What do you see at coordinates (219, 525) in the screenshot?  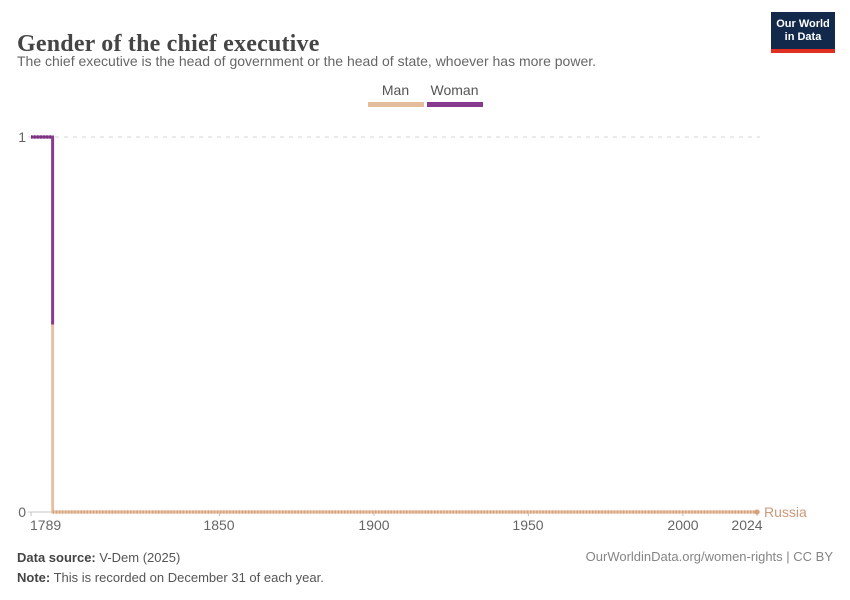 I see `x-axis-label-1850: 1850` at bounding box center [219, 525].